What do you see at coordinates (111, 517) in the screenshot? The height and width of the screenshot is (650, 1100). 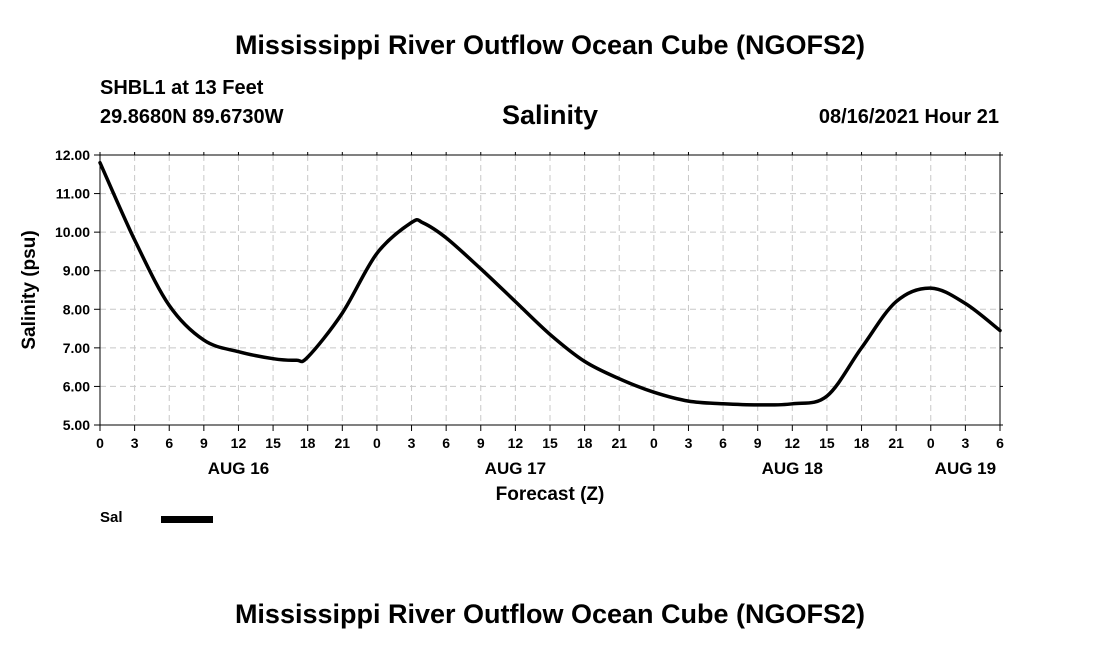 I see `legend-label: Sal` at bounding box center [111, 517].